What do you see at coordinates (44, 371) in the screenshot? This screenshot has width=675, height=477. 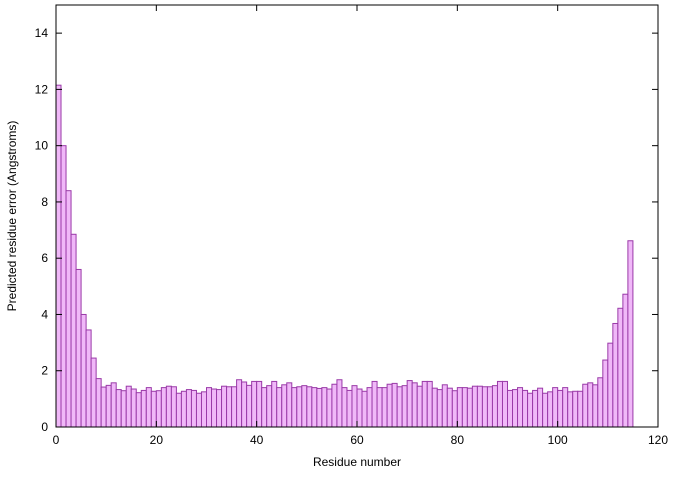 I see `y-tick-label: 2` at bounding box center [44, 371].